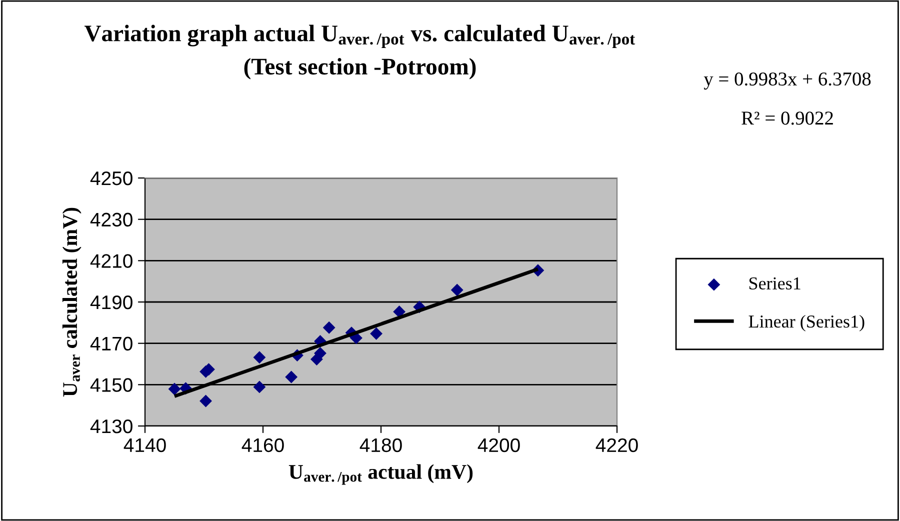 This screenshot has height=521, width=900. What do you see at coordinates (111, 302) in the screenshot?
I see `y-tick-label: 4190` at bounding box center [111, 302].